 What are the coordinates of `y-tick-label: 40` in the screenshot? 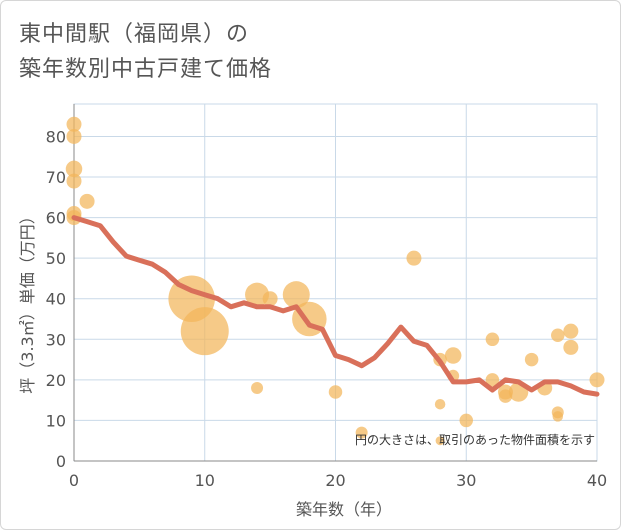 It's located at (56, 299).